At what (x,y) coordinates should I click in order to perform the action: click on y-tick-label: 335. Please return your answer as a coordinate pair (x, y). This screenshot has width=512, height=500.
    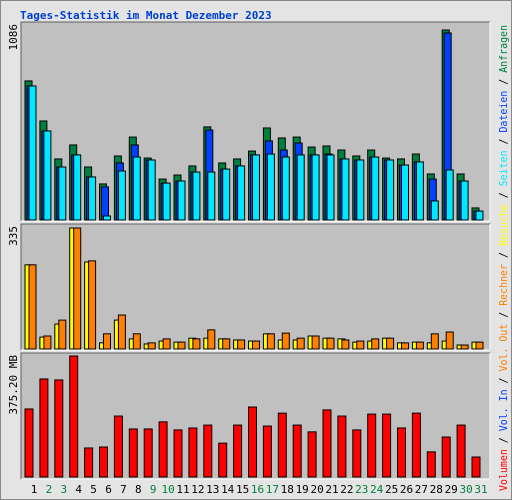
    Looking at the image, I should click on (13, 236).